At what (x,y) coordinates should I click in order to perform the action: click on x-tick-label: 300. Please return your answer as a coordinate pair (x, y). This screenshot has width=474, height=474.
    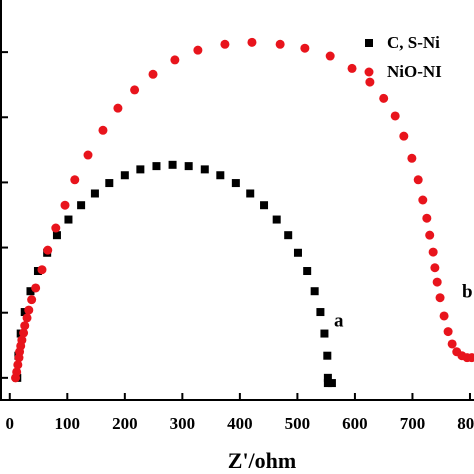
    Looking at the image, I should click on (183, 423).